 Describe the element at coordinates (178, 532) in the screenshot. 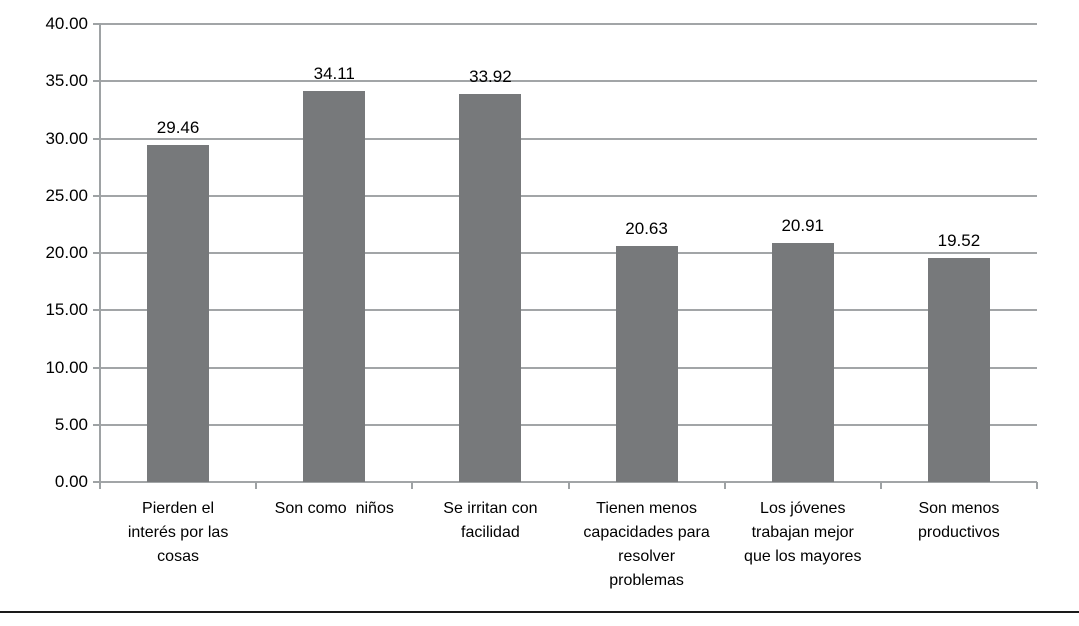

I see `x-category-label: Pierden el interés por las cosas` at that location.